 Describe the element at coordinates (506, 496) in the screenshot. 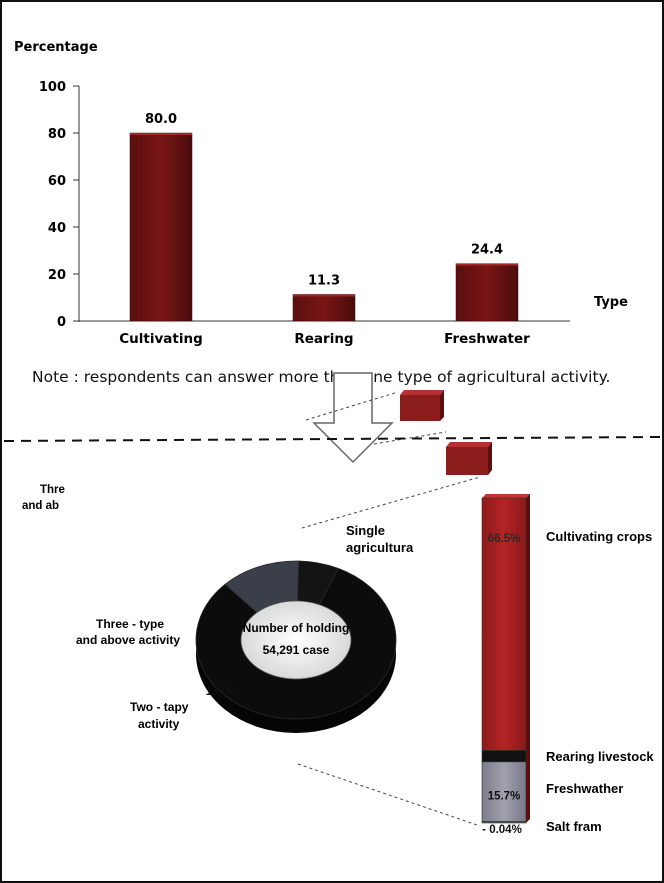

I see `stack-top-face` at that location.